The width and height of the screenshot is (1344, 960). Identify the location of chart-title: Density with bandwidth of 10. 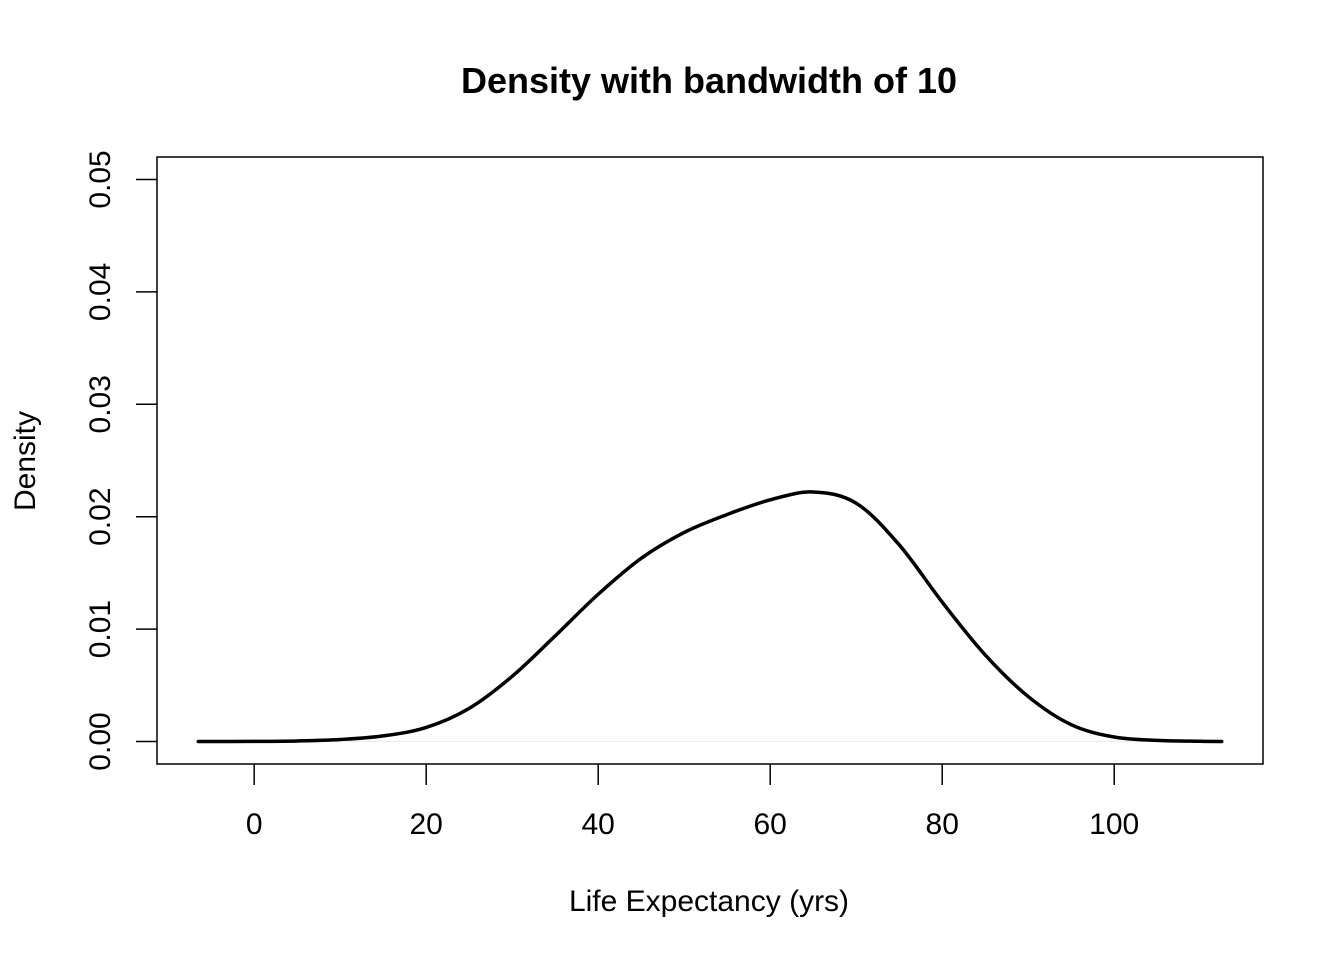
(709, 80).